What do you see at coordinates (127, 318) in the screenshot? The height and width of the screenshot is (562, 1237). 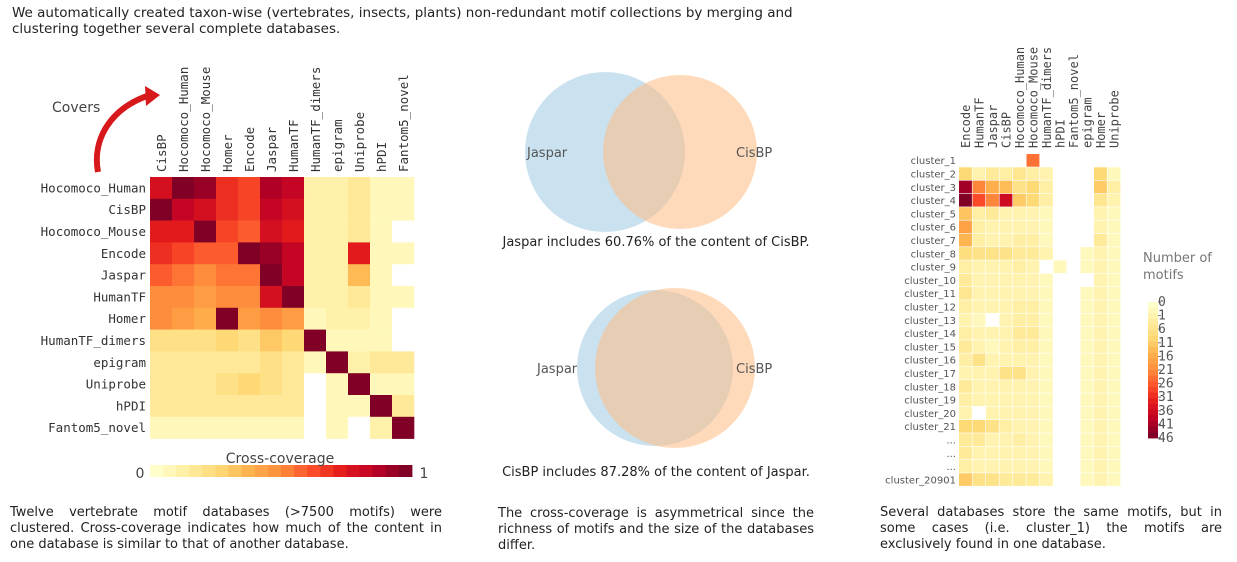 I see `row-label: Homer` at bounding box center [127, 318].